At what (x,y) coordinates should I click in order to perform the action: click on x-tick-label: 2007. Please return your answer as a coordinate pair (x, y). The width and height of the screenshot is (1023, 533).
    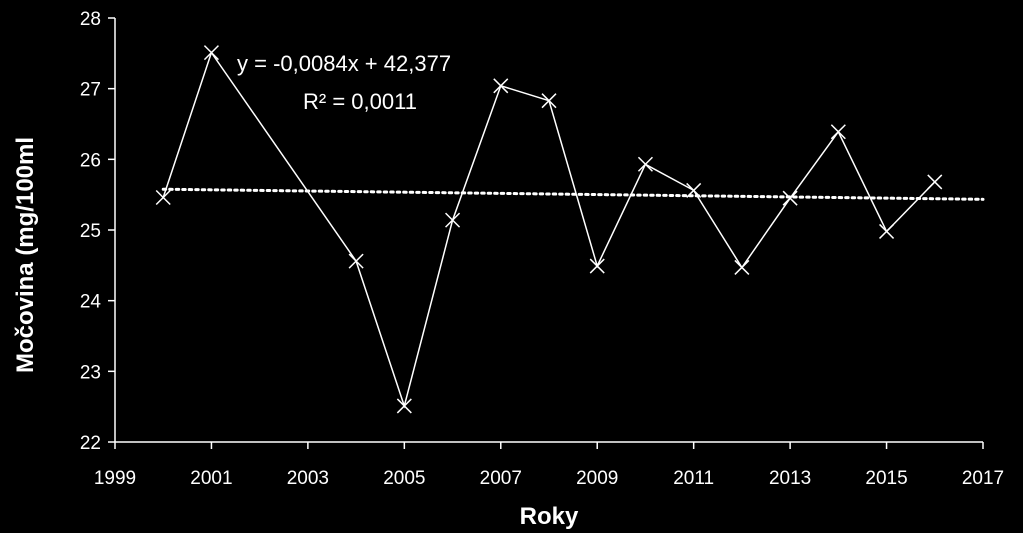
    Looking at the image, I should click on (501, 478).